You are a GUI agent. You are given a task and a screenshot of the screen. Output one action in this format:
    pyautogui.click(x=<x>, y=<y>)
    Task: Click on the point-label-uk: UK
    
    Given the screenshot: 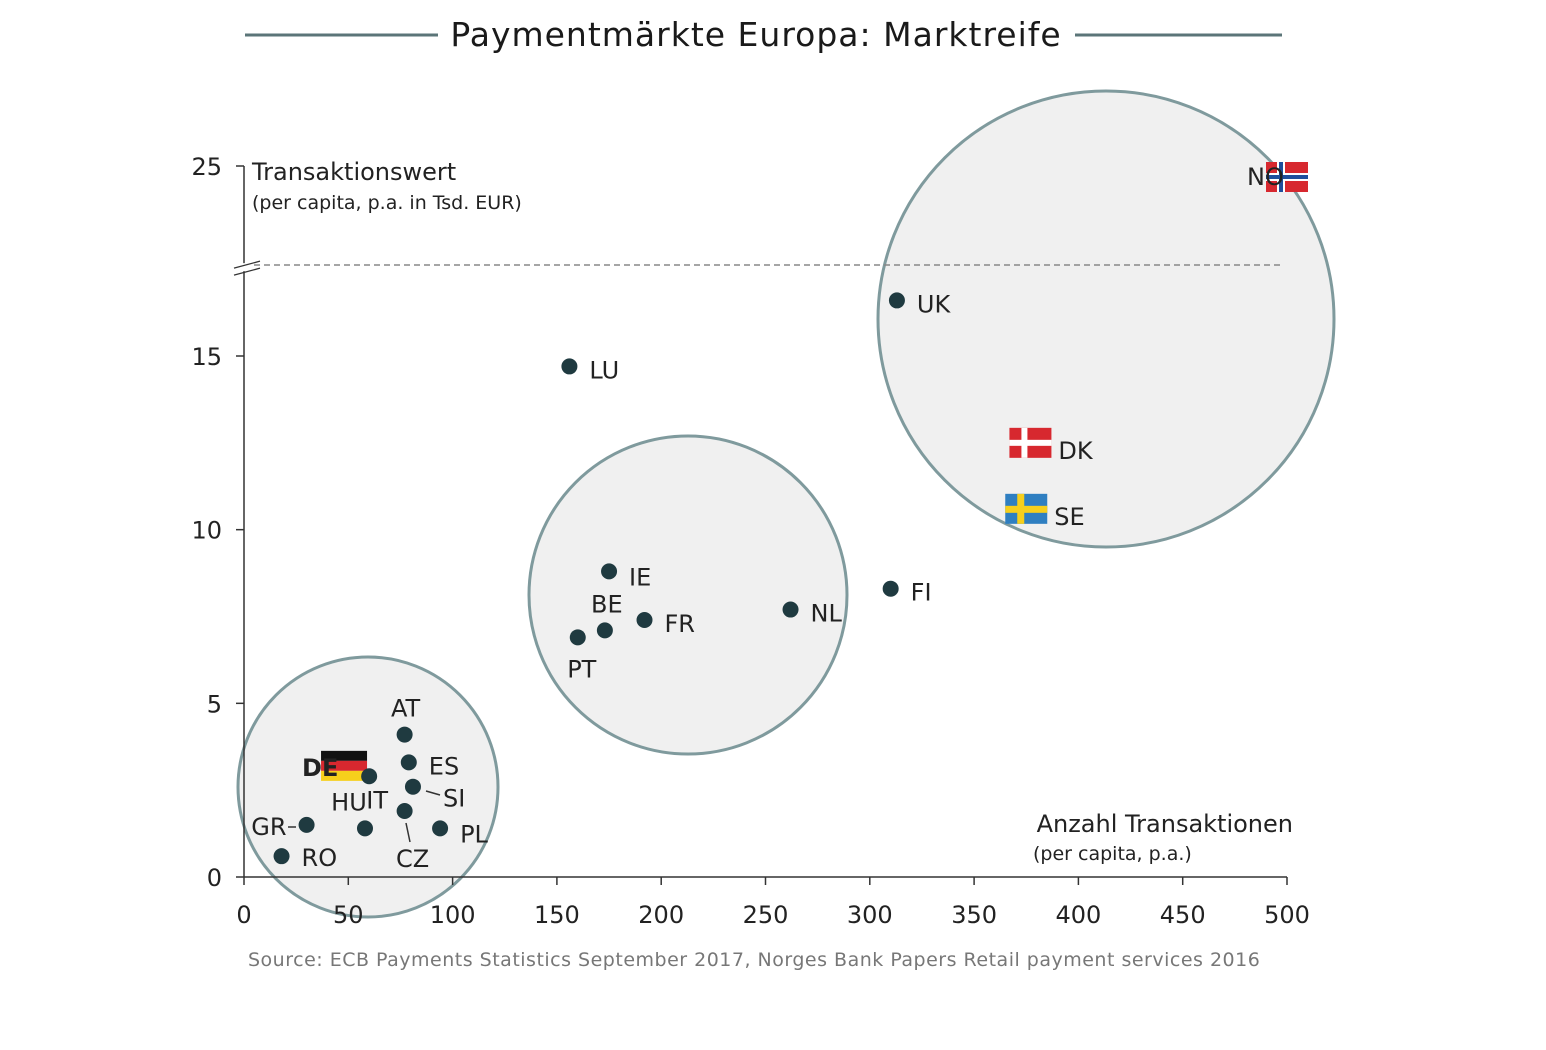 What is the action you would take?
    pyautogui.click(x=934, y=304)
    